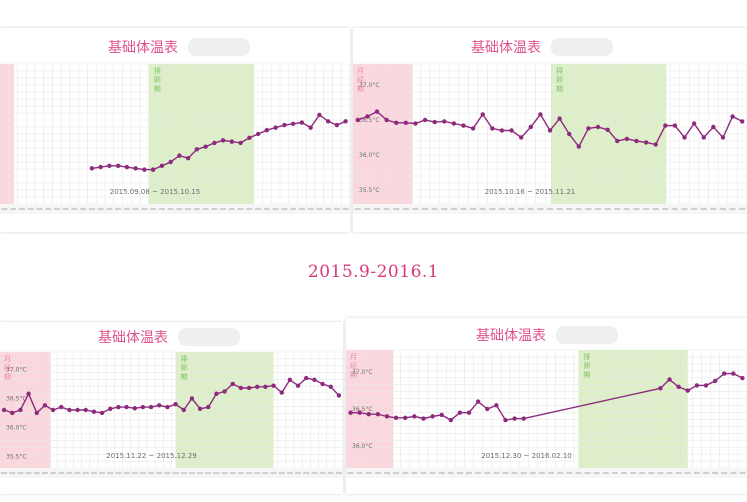  I want to click on redacted-name, so click(219, 47).